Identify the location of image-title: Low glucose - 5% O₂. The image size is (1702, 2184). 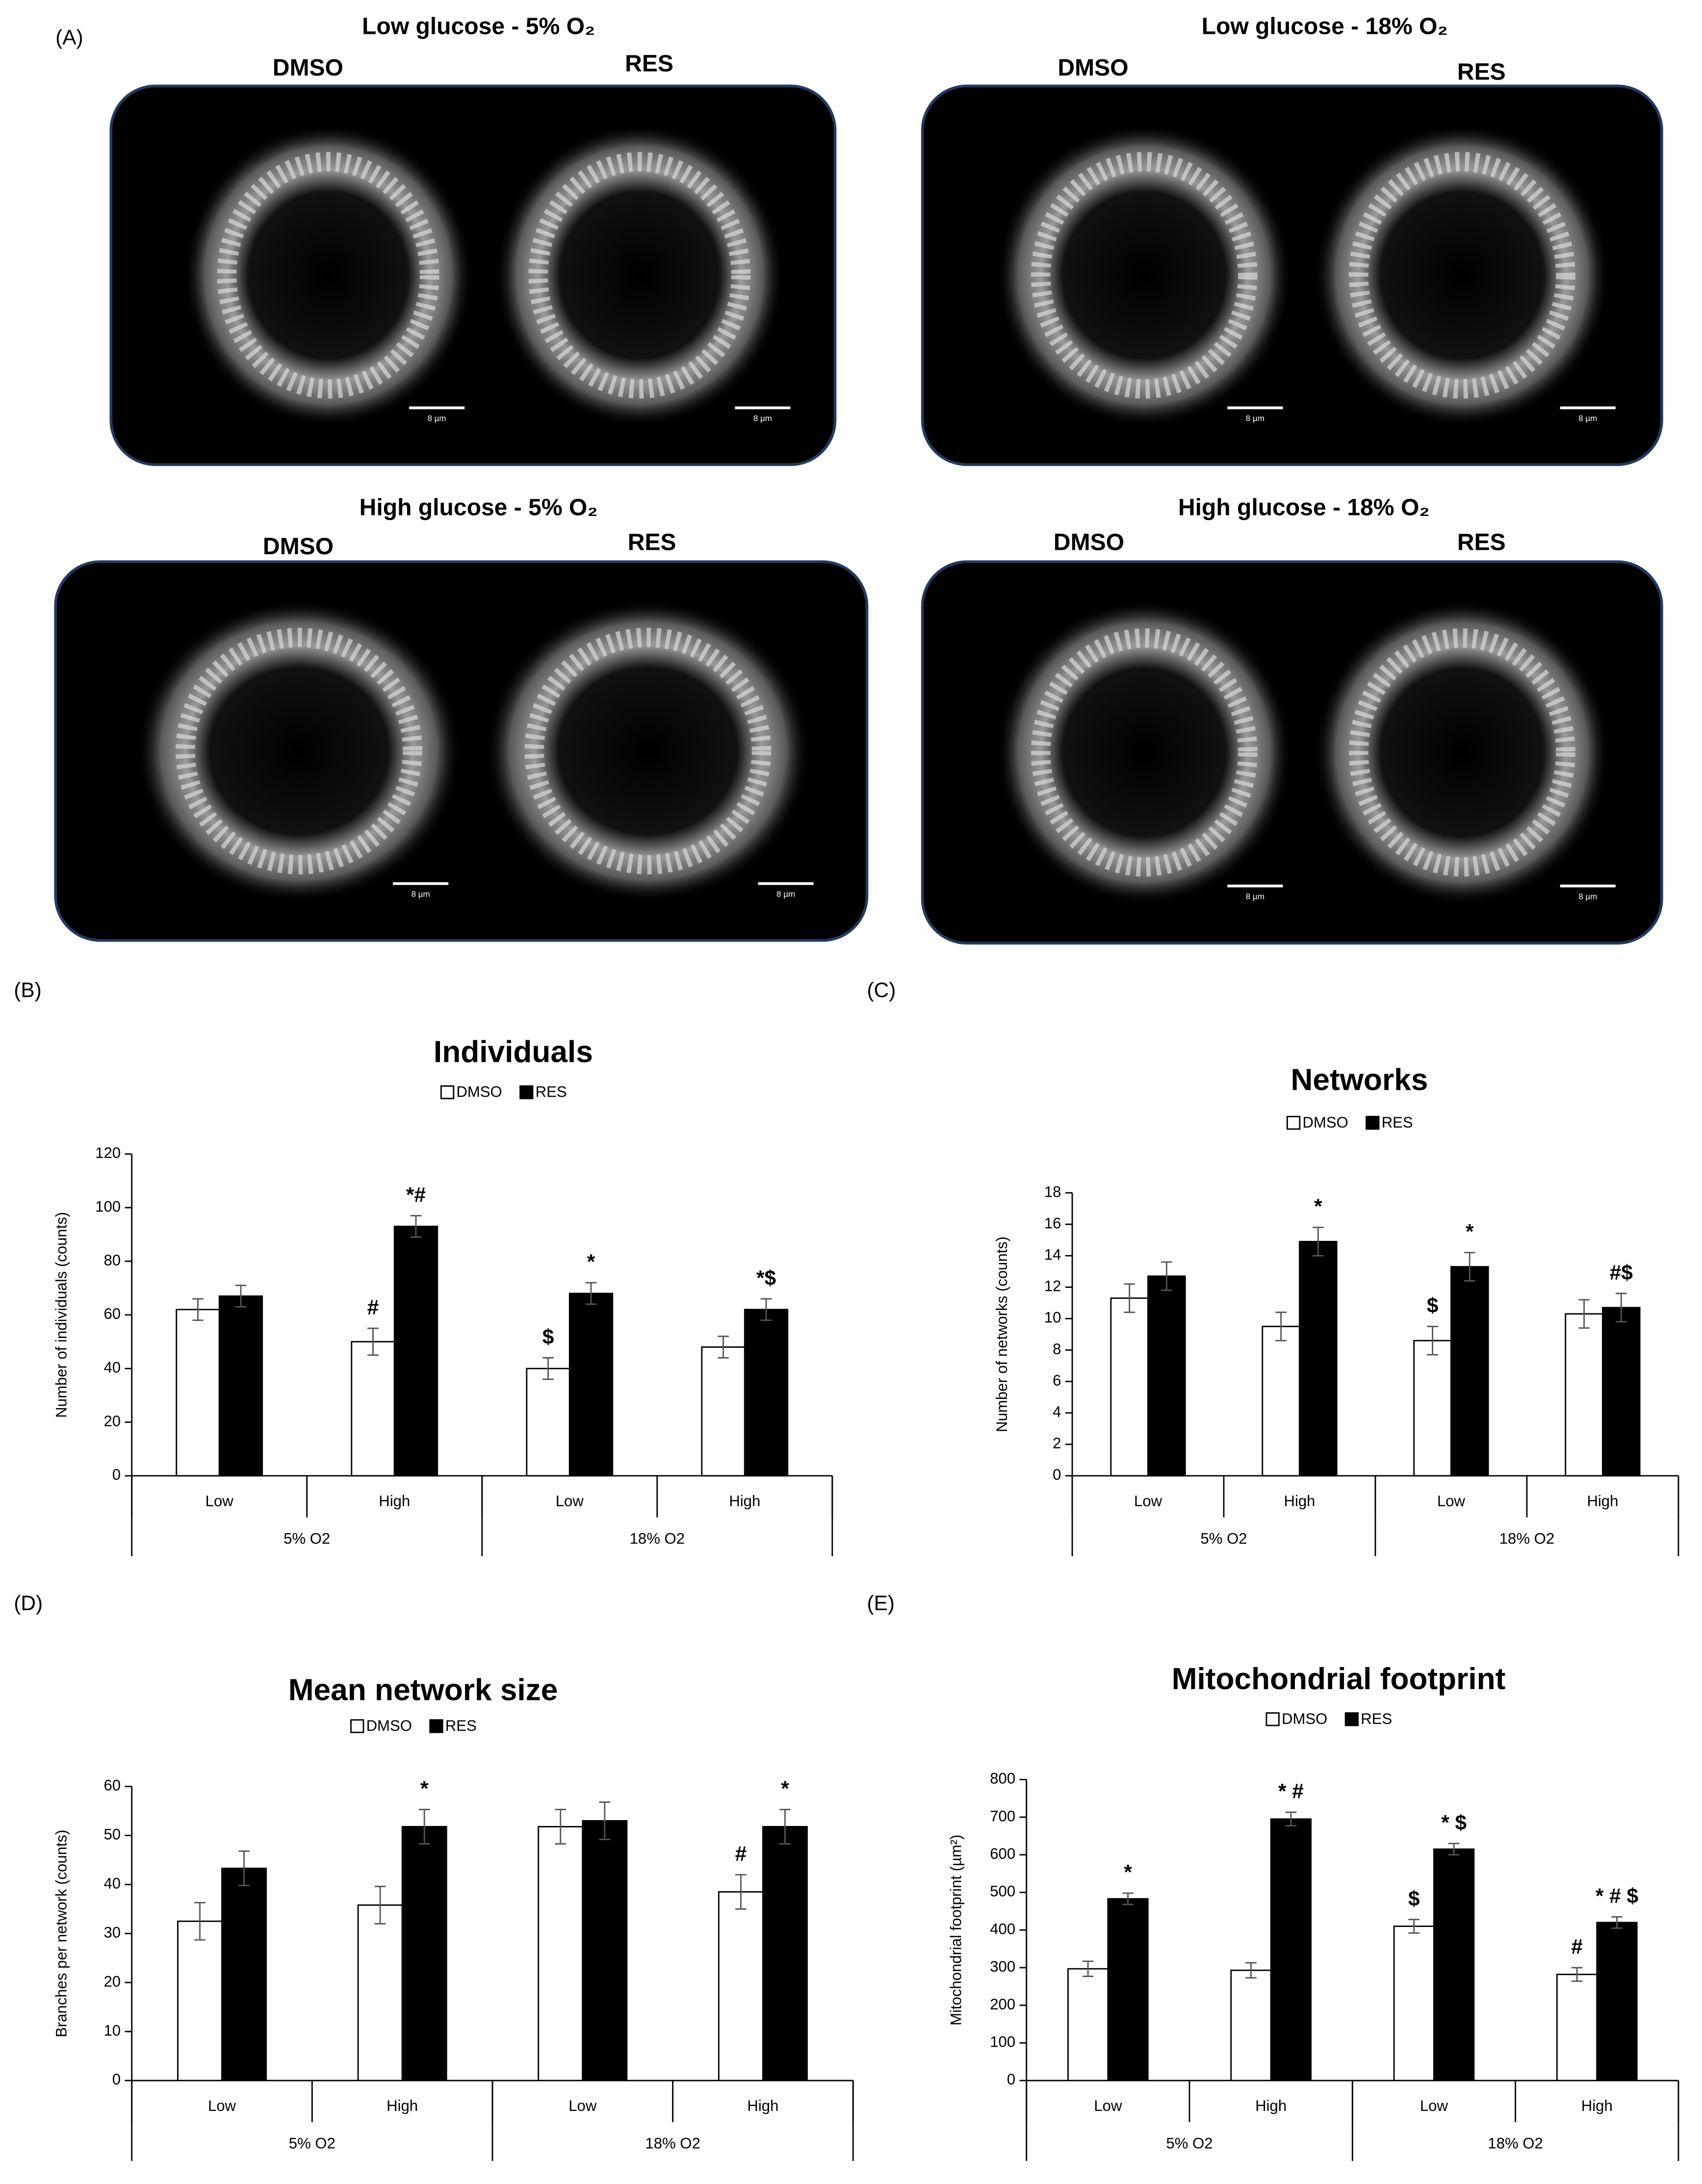
(478, 26).